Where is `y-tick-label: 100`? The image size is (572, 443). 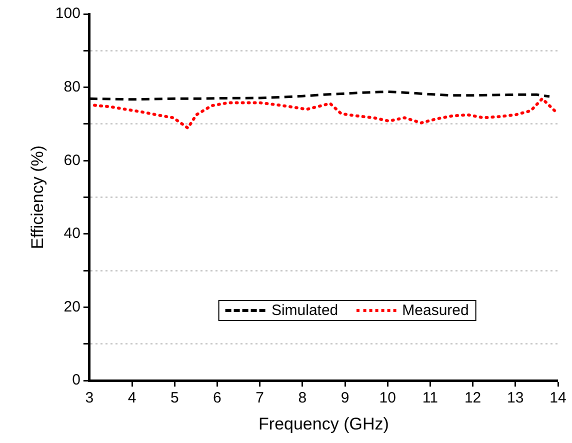 y-tick-label: 100 is located at coordinates (67, 13).